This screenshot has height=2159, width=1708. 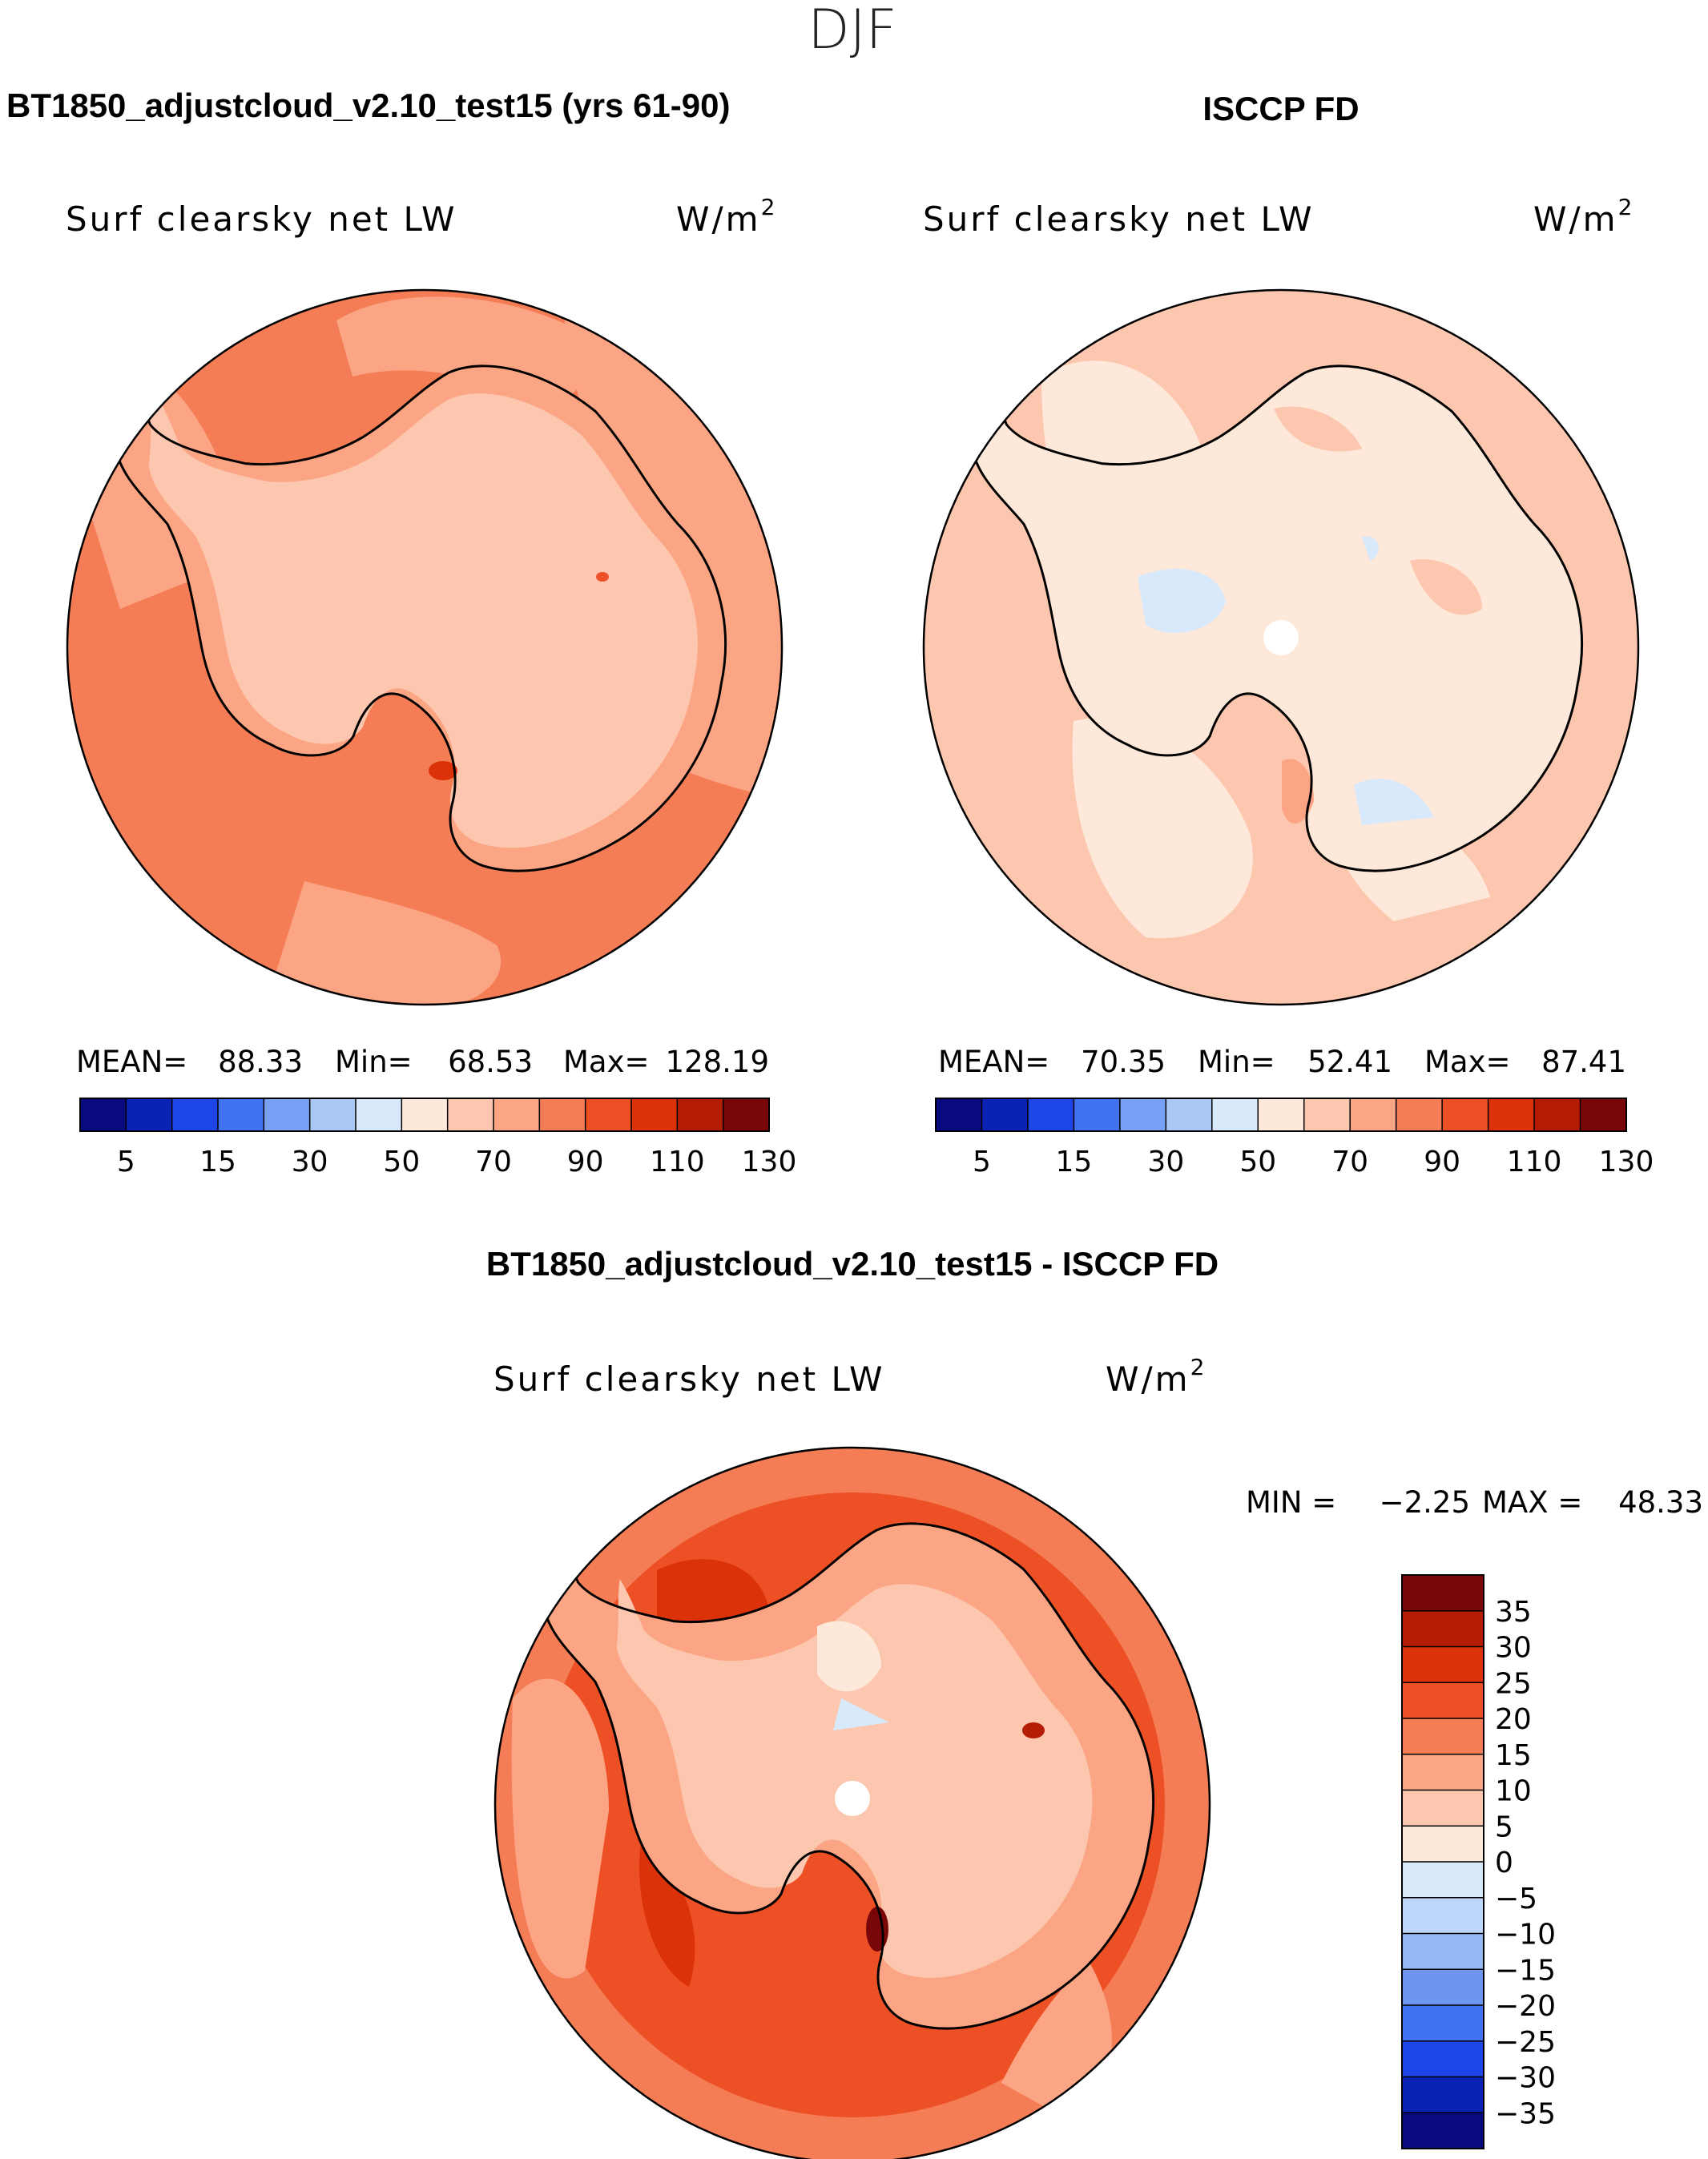 What do you see at coordinates (1123, 1062) in the screenshot?
I see `mean-value: 70.35` at bounding box center [1123, 1062].